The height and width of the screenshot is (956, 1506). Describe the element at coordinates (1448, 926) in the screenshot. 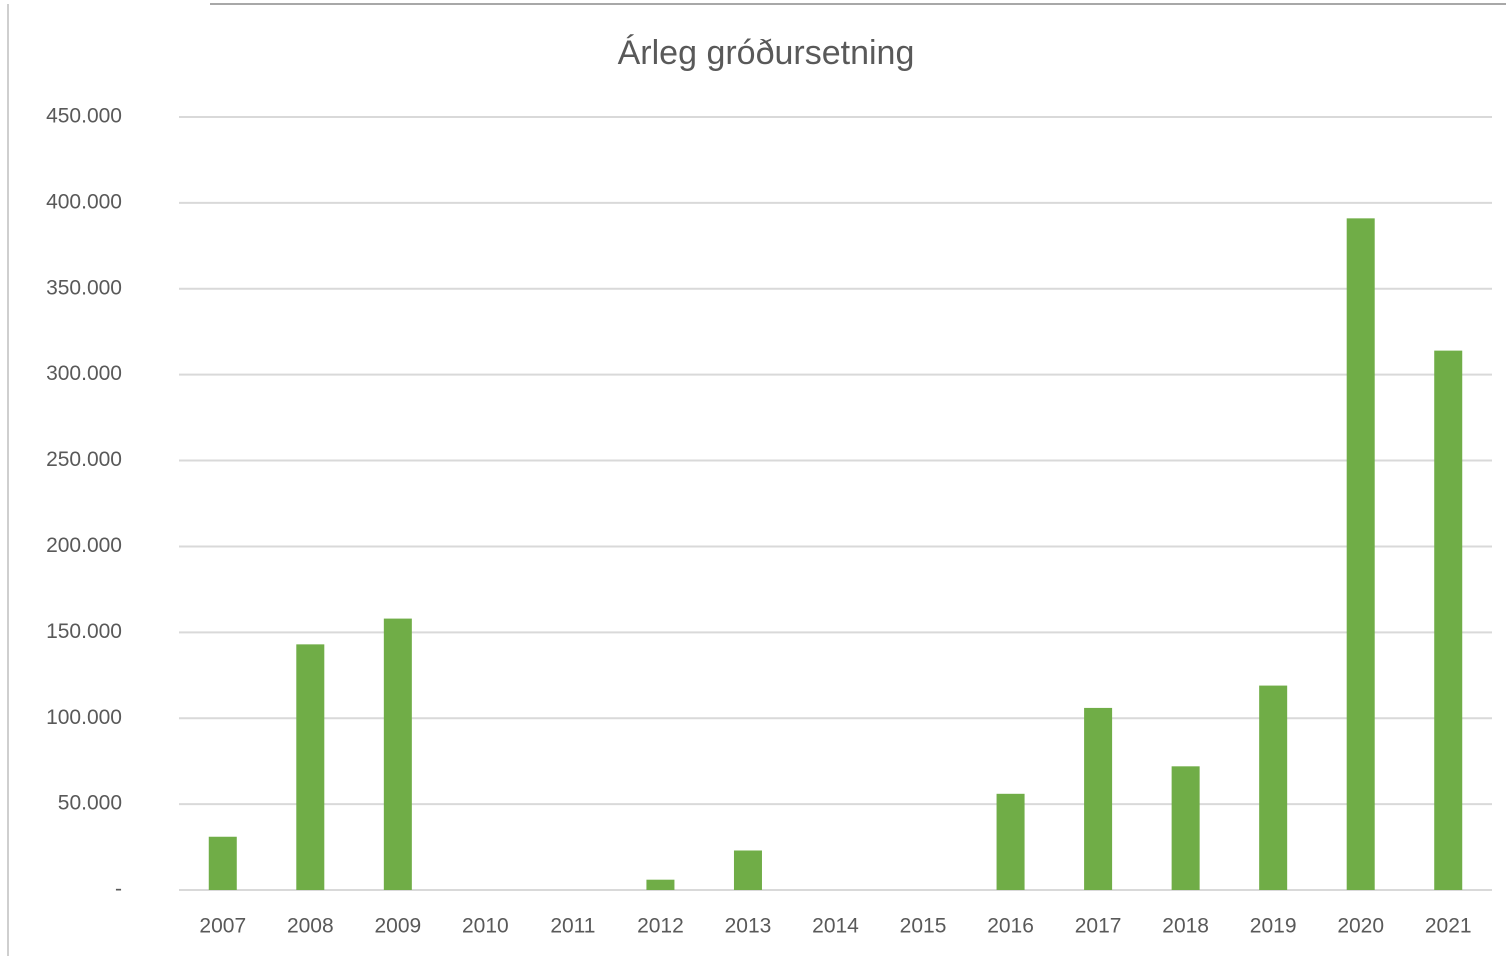

I see `x-tick-label: 2021` at that location.